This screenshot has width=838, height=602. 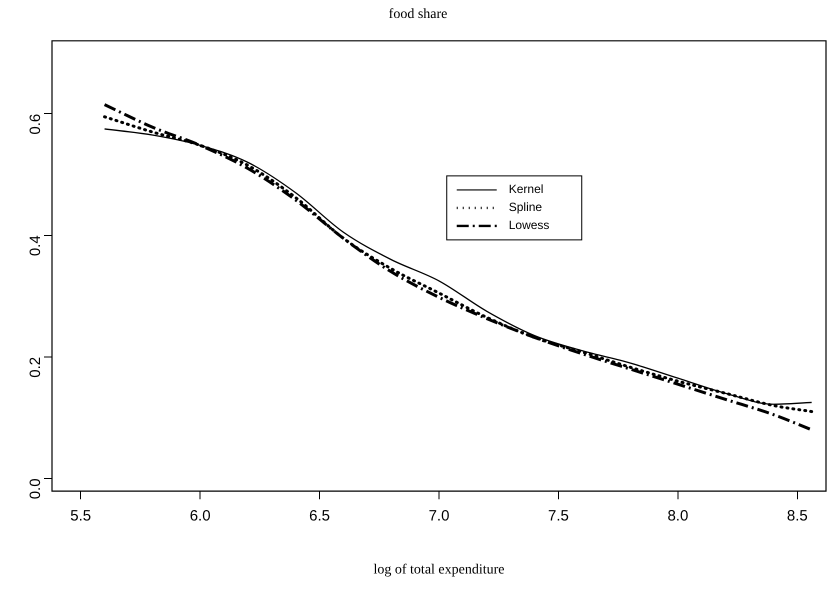 I want to click on x-tick-label: 7.5, so click(x=558, y=515).